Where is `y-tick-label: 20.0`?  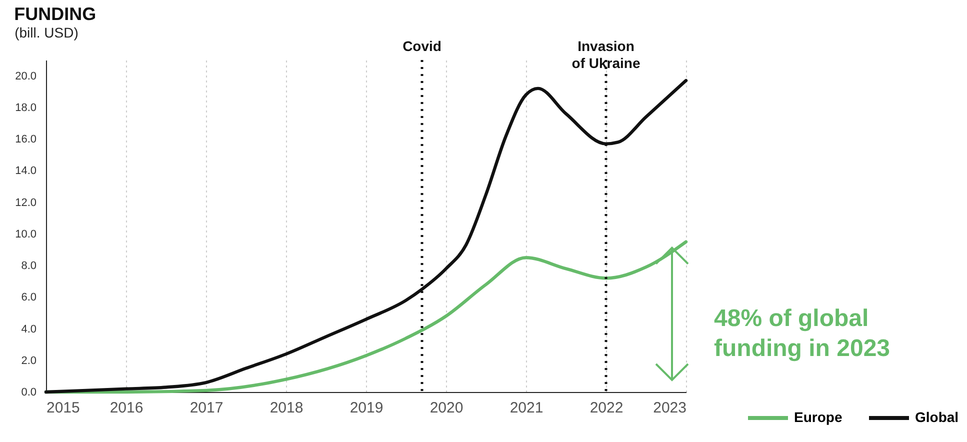 y-tick-label: 20.0 is located at coordinates (25, 76).